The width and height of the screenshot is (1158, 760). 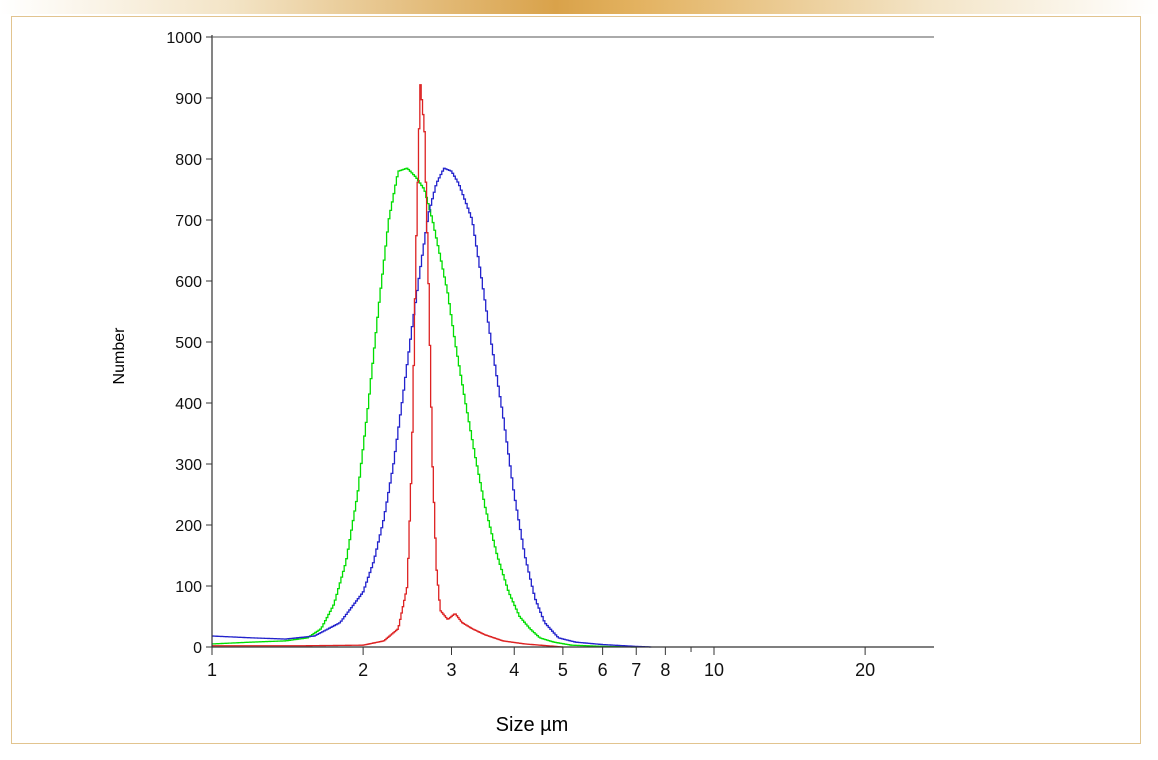 What do you see at coordinates (452, 670) in the screenshot?
I see `x-tick-label: 3` at bounding box center [452, 670].